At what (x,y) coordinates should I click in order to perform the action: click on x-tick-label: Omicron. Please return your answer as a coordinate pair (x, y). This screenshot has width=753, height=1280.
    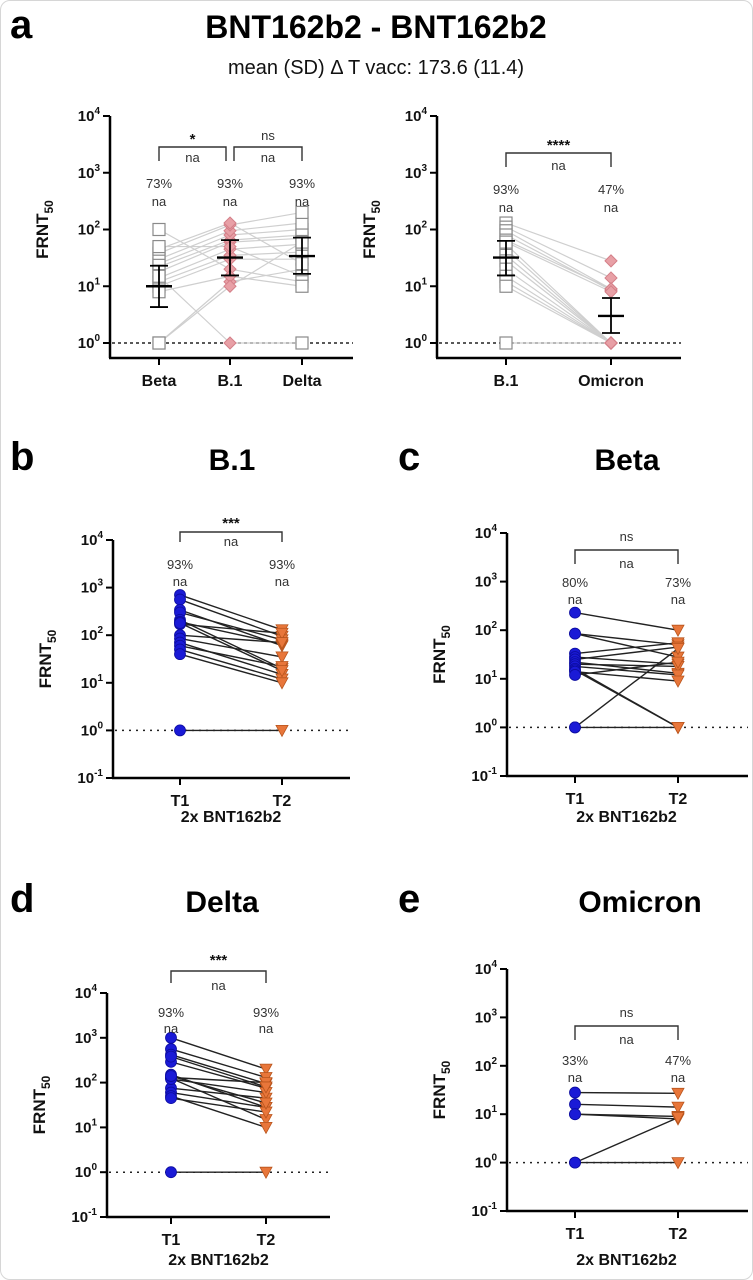
    Looking at the image, I should click on (611, 381).